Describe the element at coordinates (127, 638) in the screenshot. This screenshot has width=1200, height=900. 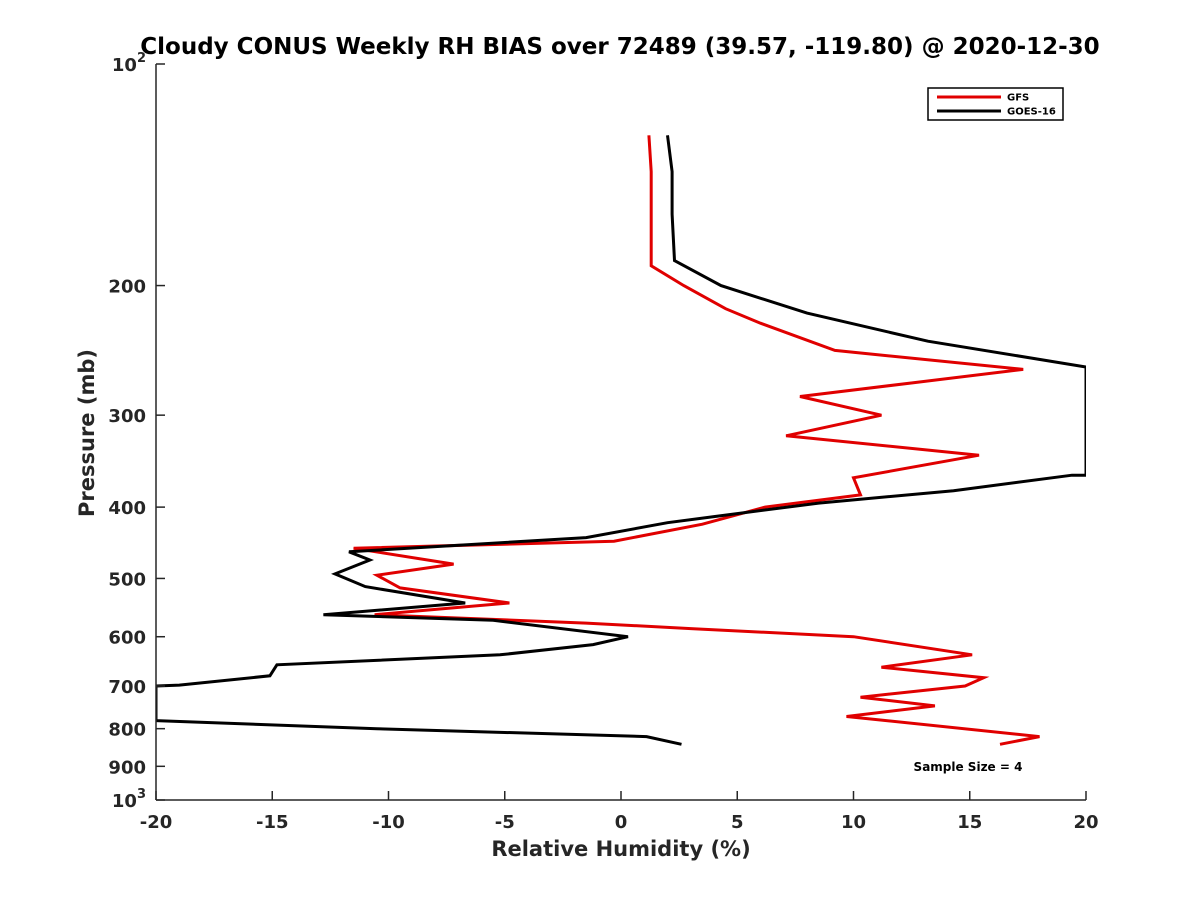
I see `y-tick-label: 600` at that location.